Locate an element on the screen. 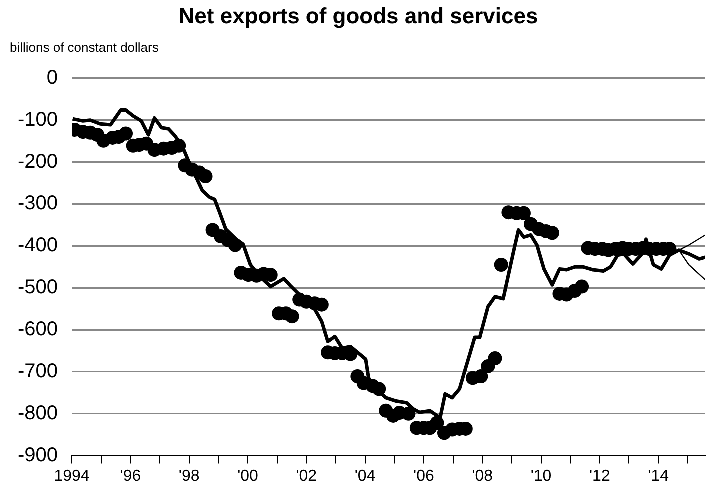 Image resolution: width=713 pixels, height=489 pixels. chart-title: Net exports of goods and services is located at coordinates (358, 15).